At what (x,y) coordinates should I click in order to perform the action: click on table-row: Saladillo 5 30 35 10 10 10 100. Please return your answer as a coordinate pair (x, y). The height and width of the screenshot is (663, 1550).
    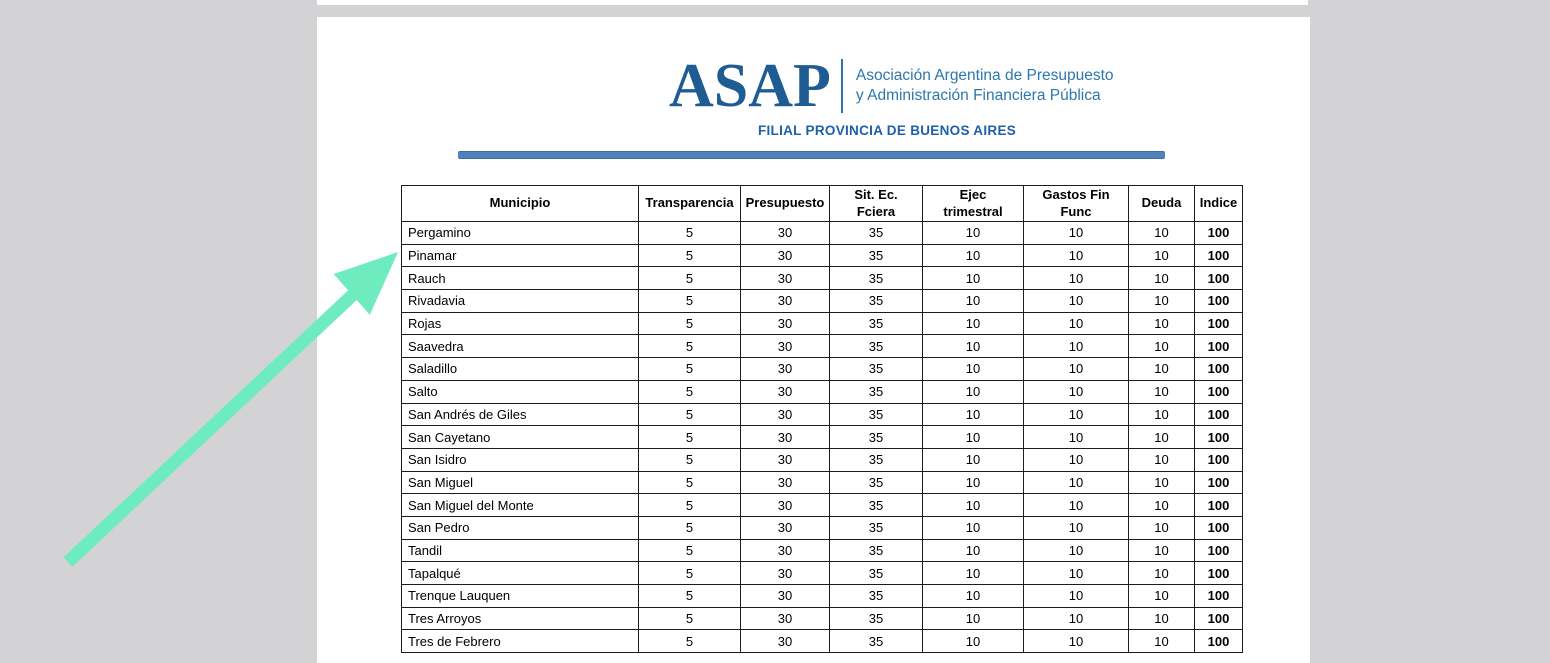
    Looking at the image, I should click on (822, 369).